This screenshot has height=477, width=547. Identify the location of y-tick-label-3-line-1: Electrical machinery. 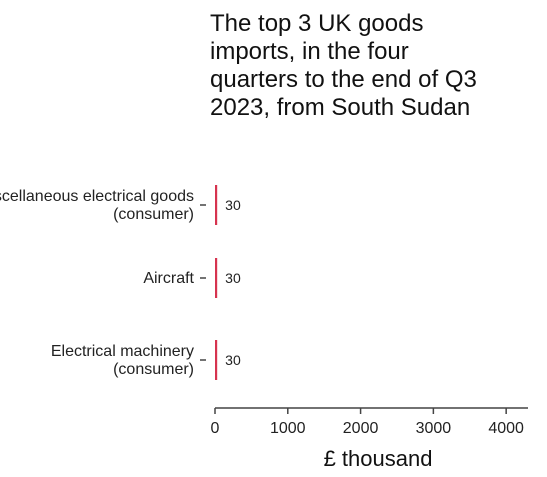
(122, 351).